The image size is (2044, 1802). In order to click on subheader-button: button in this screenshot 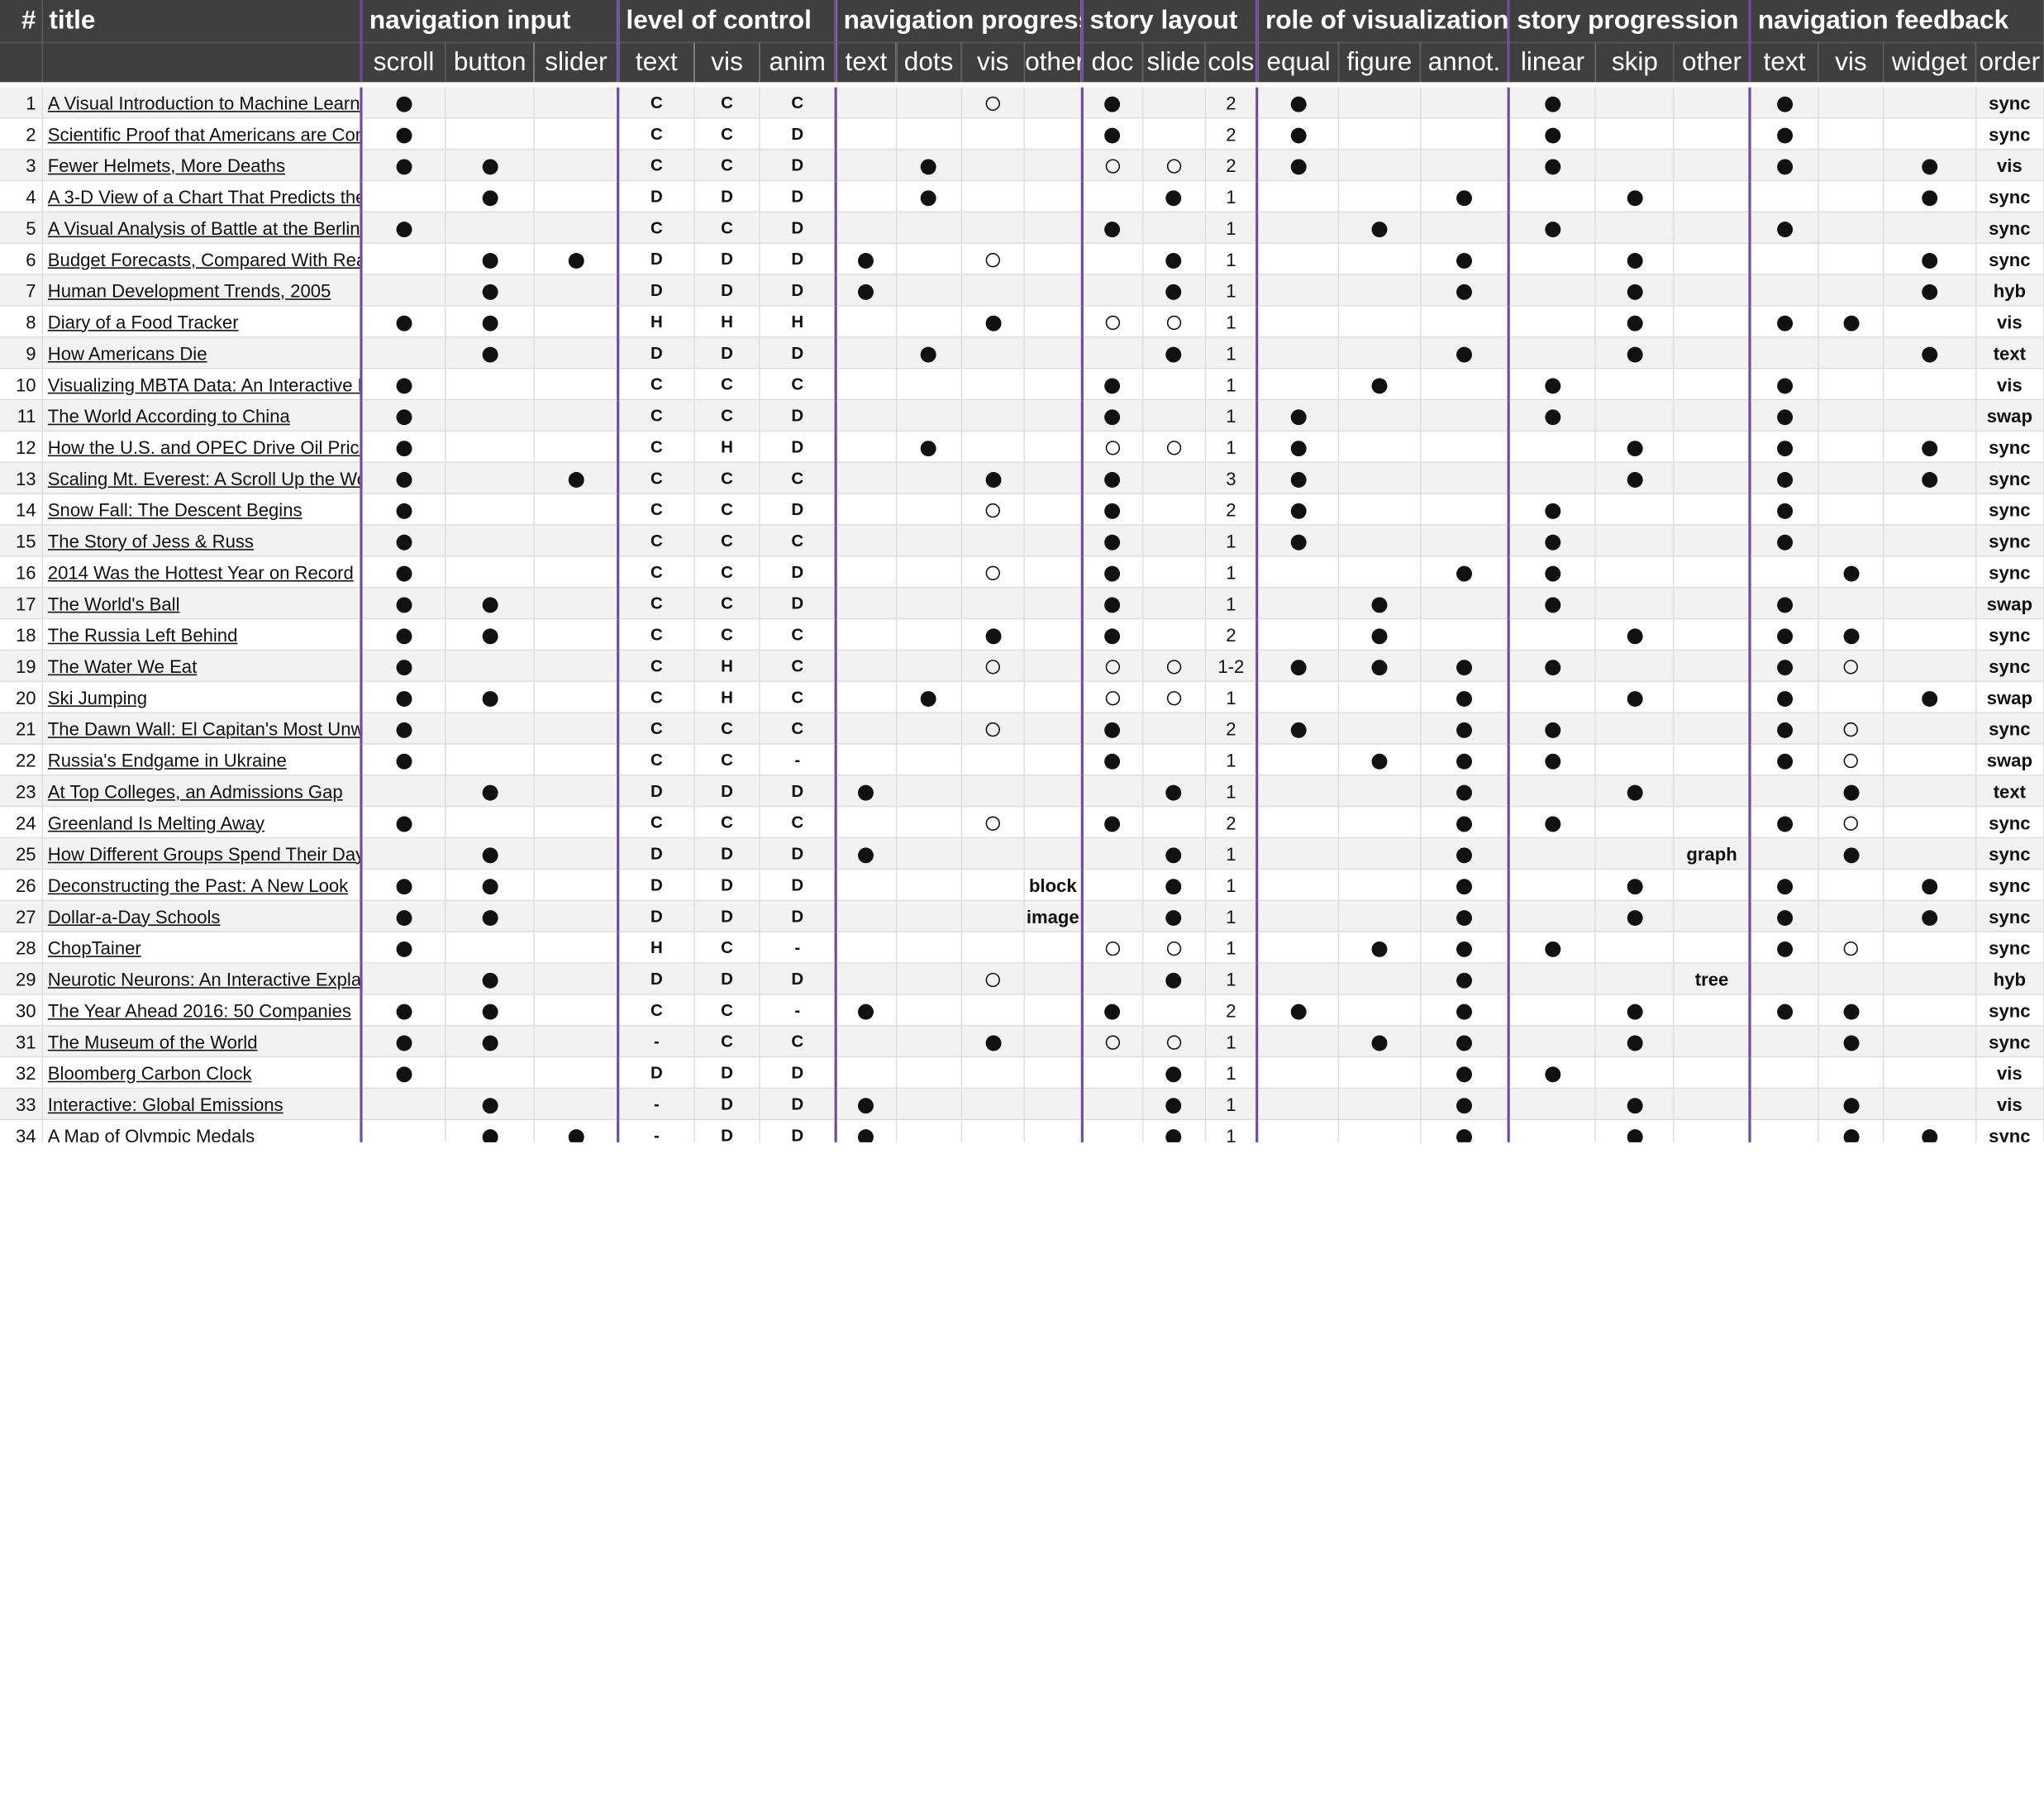, I will do `click(490, 62)`.